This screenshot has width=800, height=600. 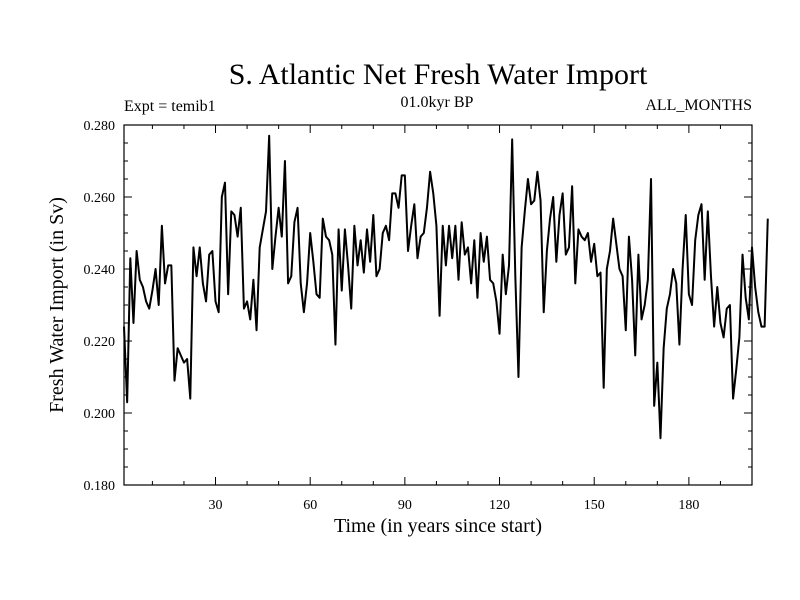 What do you see at coordinates (499, 505) in the screenshot?
I see `x-tick-label: 120` at bounding box center [499, 505].